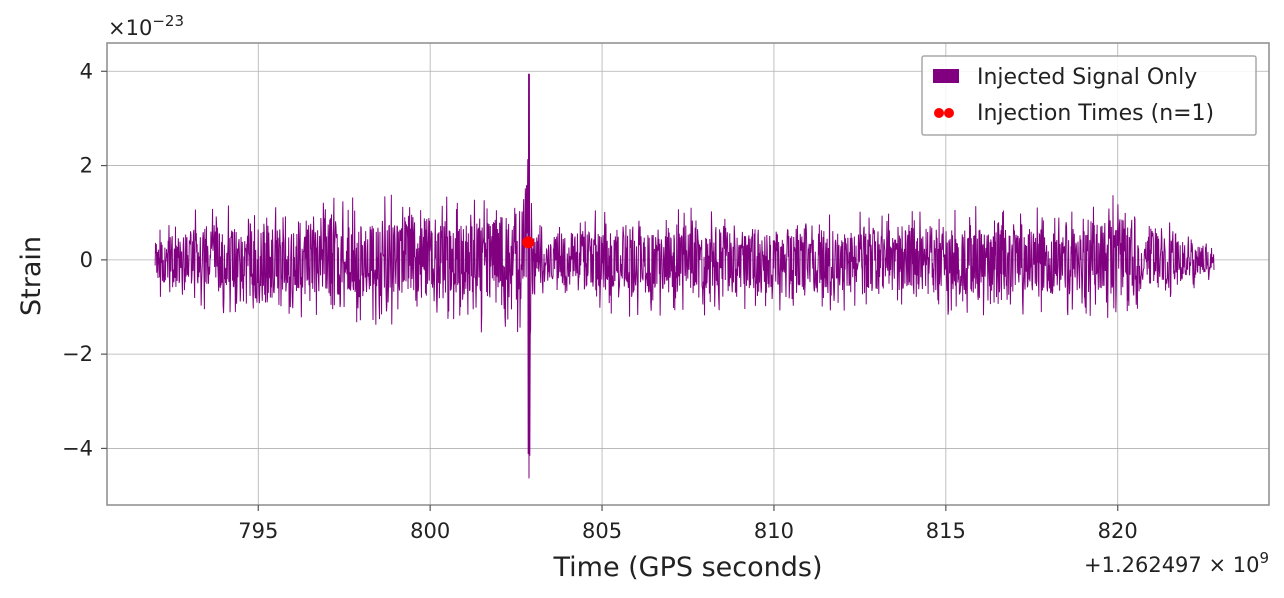 The width and height of the screenshot is (1284, 598). I want to click on legend-marker-injection-b, so click(949, 113).